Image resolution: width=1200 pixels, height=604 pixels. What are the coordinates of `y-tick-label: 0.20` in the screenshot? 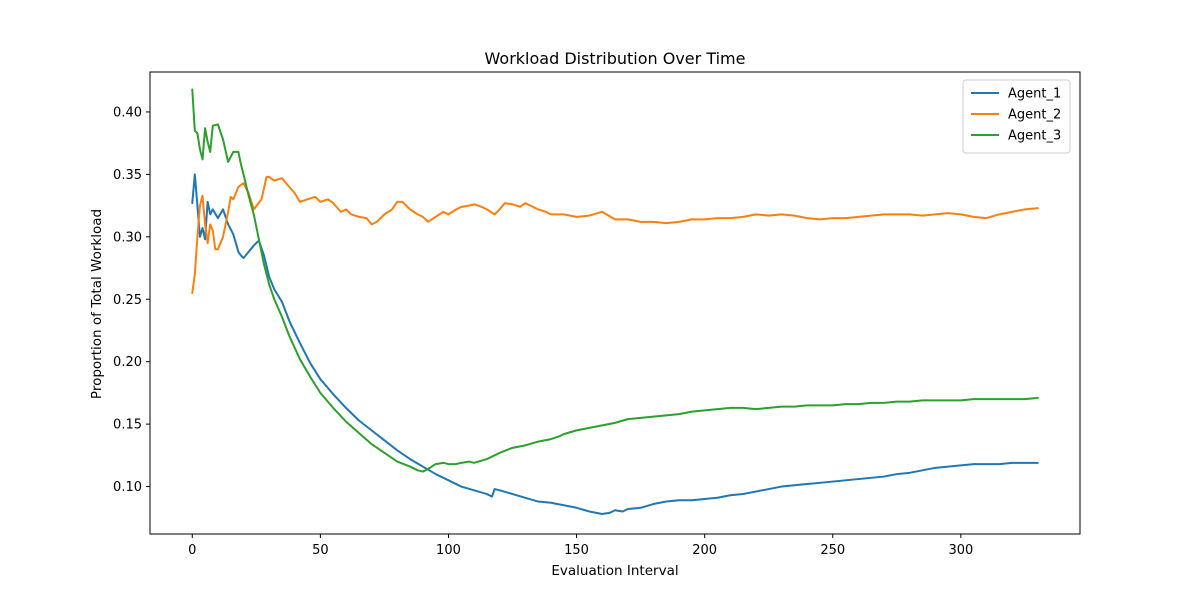 It's located at (127, 362).